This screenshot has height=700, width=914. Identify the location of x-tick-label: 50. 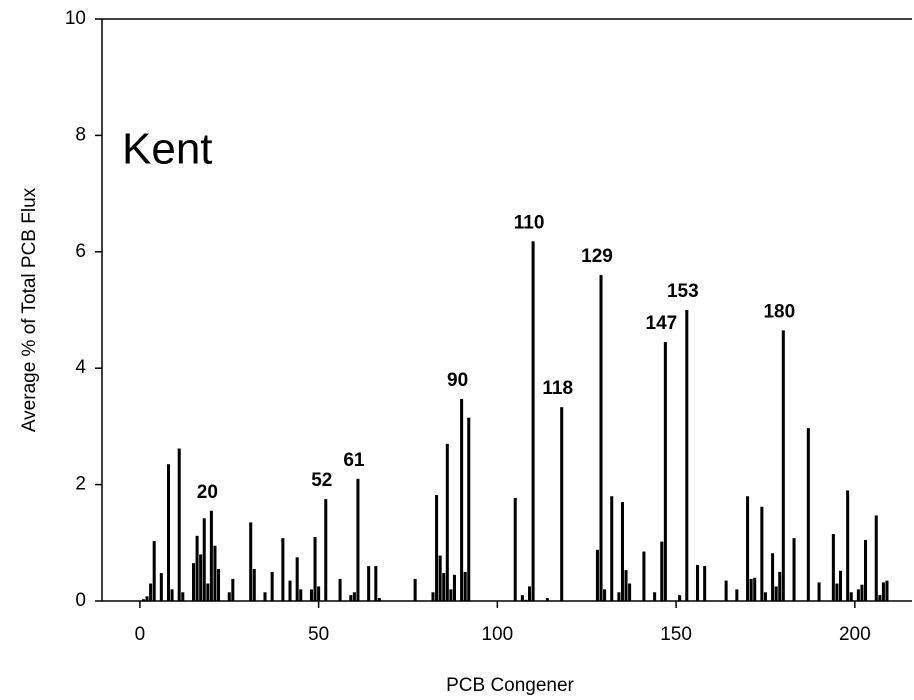
(318, 634).